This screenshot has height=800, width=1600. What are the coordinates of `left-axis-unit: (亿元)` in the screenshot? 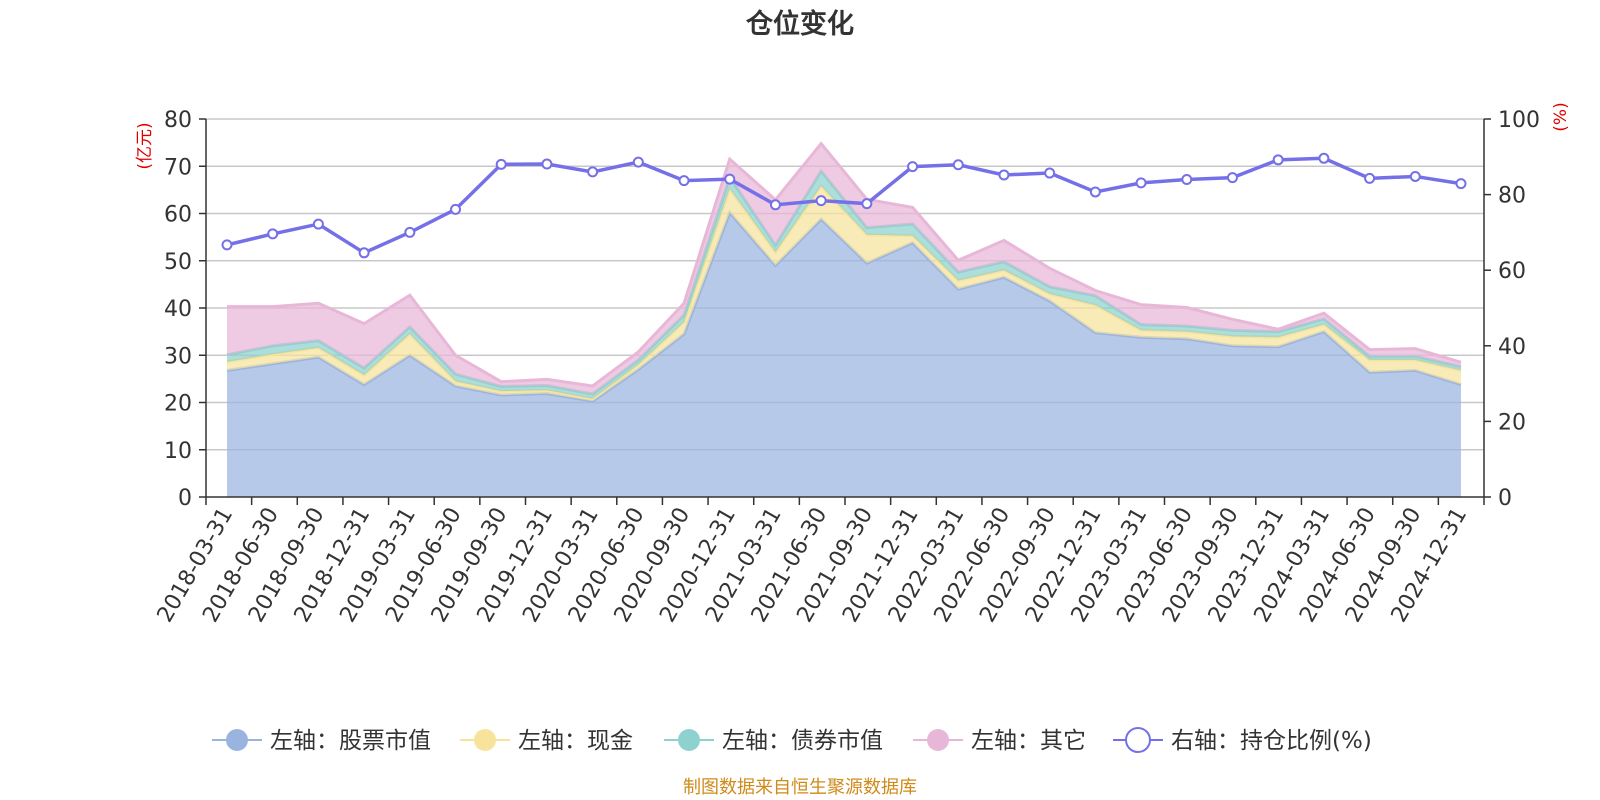 It's located at (145, 145).